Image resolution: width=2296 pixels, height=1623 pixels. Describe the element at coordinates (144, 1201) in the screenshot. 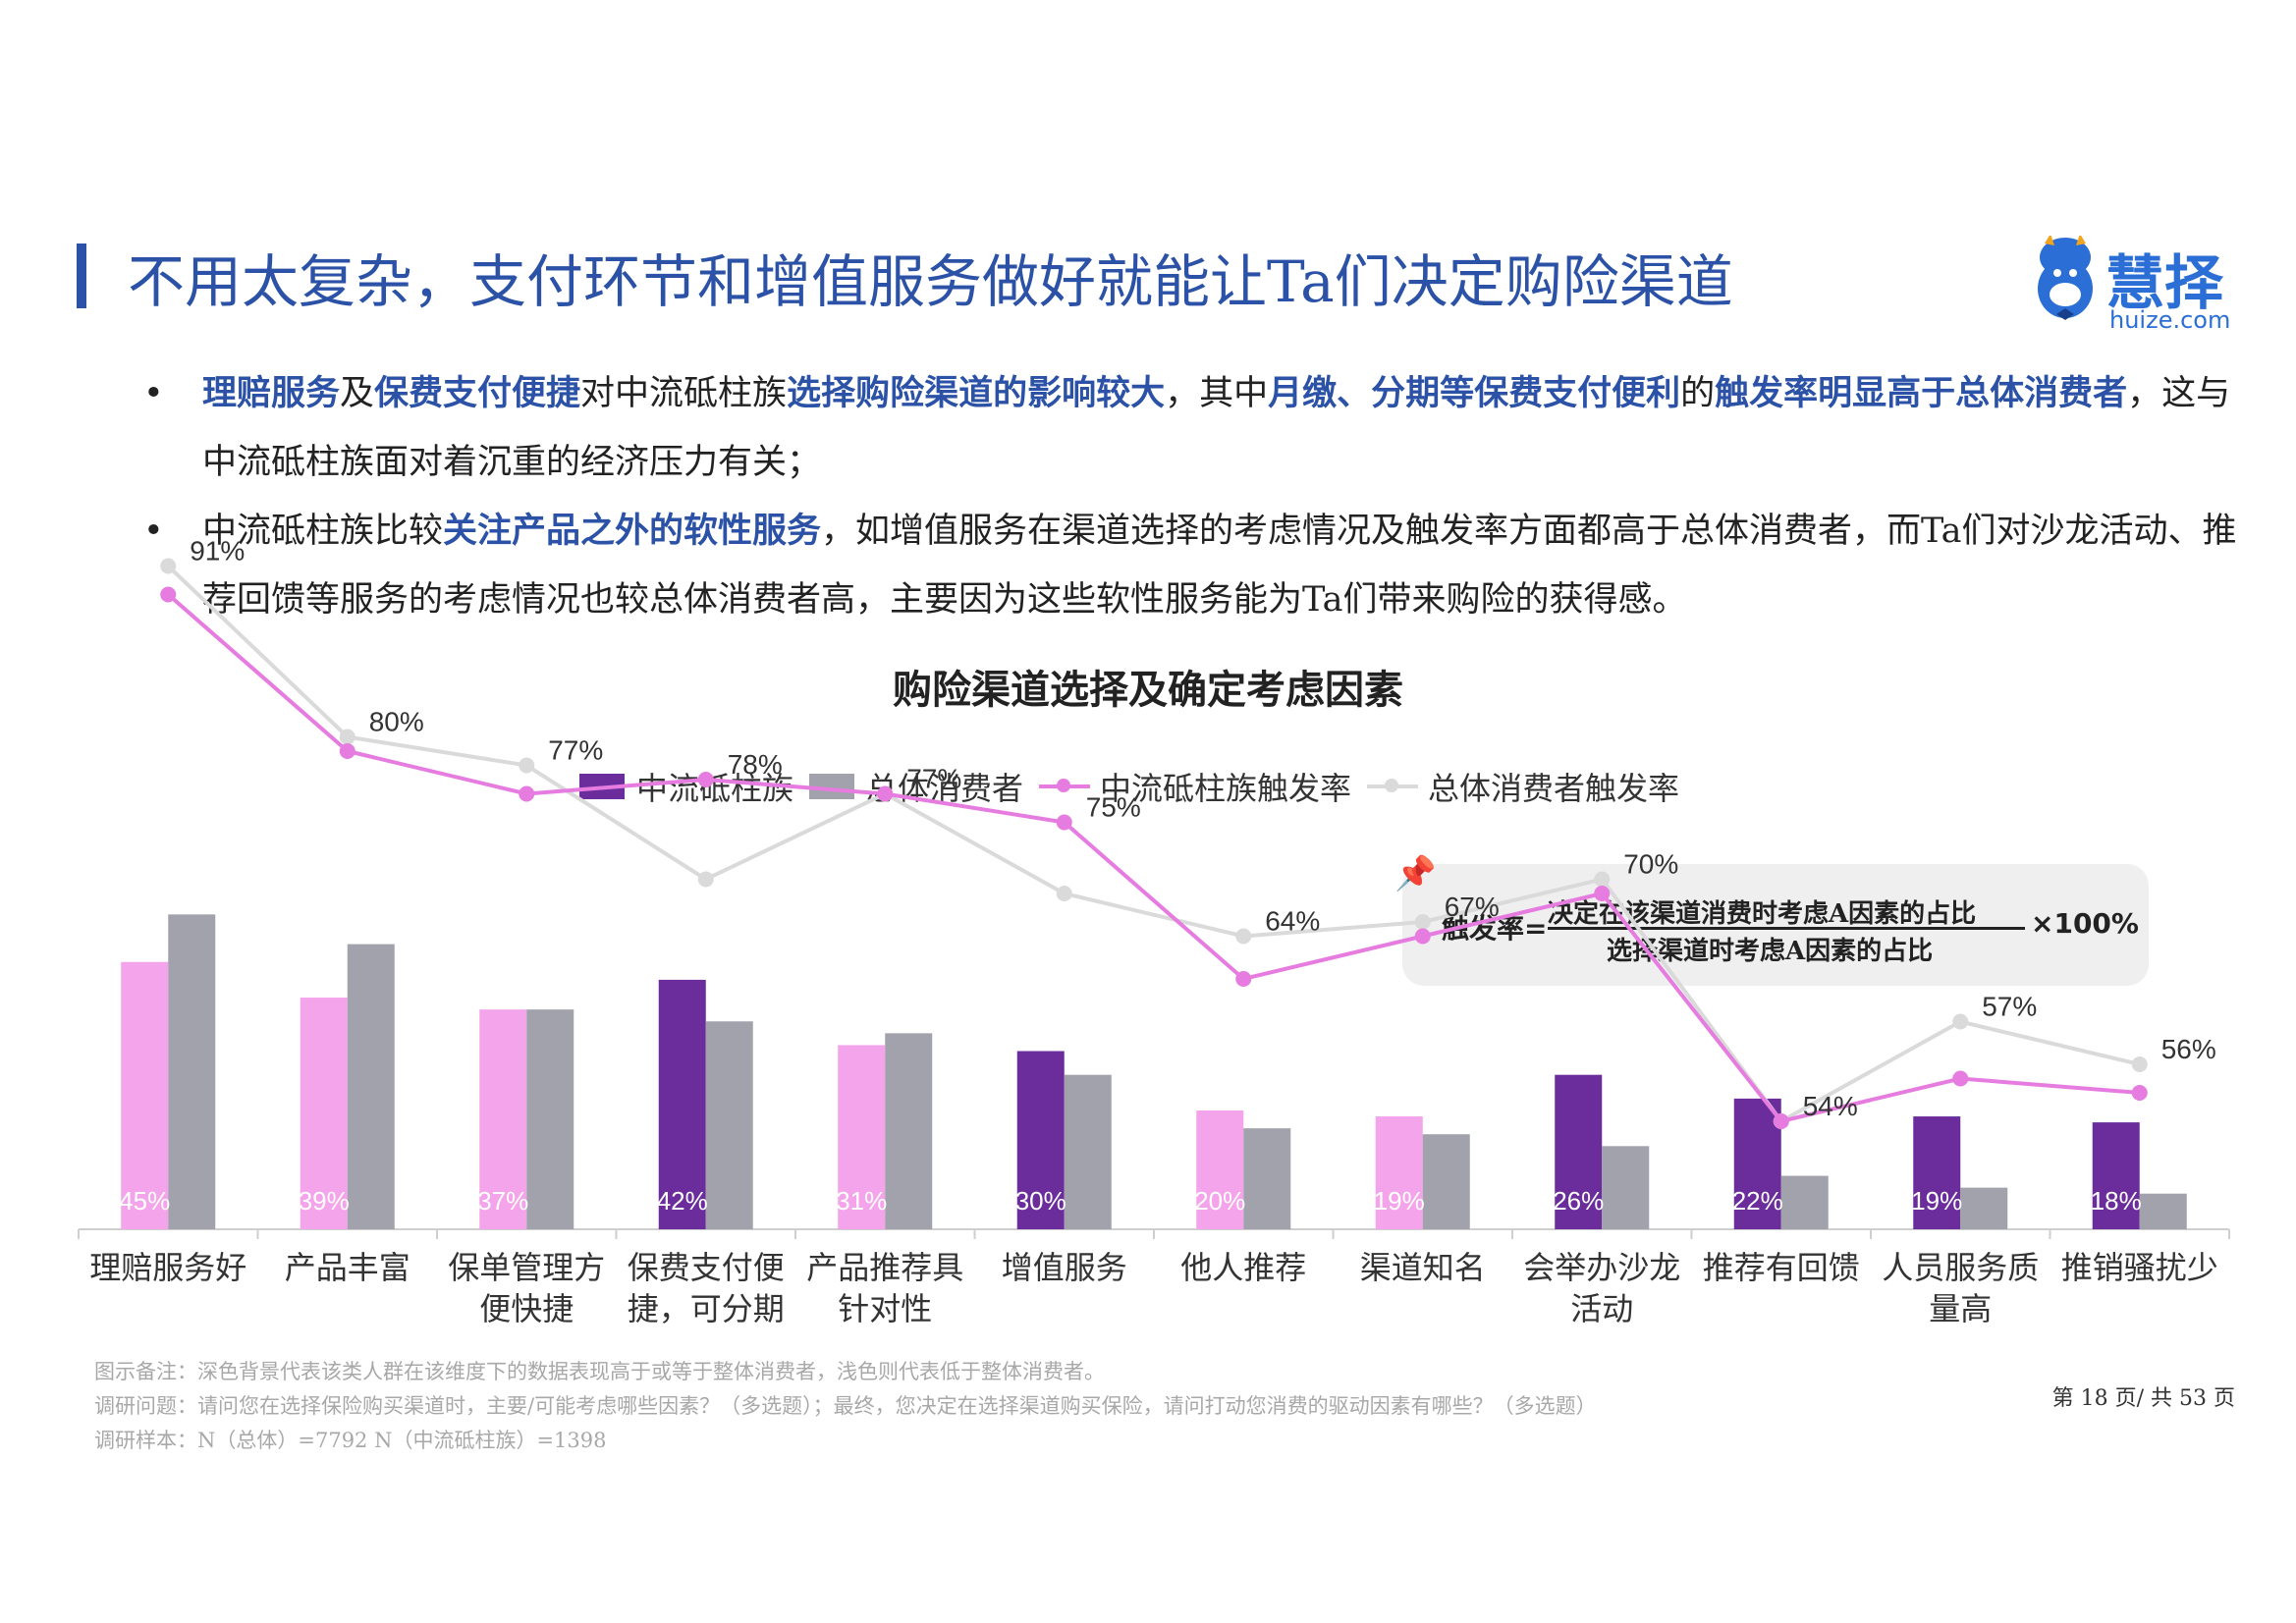

I see `bar-label-0: 45%` at that location.